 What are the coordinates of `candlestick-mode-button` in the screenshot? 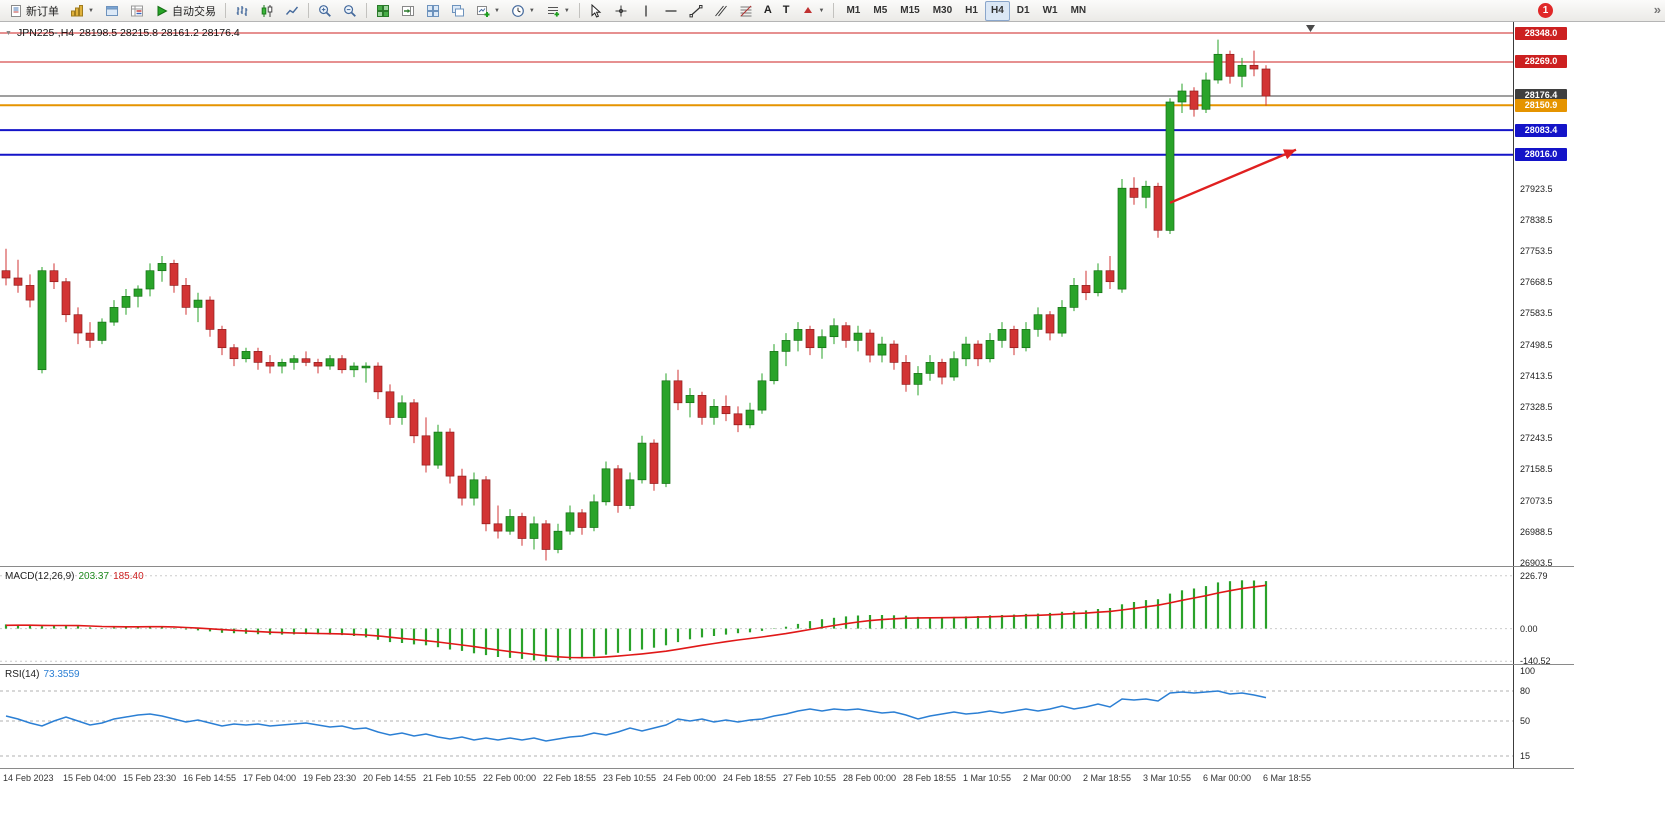 It's located at (267, 11).